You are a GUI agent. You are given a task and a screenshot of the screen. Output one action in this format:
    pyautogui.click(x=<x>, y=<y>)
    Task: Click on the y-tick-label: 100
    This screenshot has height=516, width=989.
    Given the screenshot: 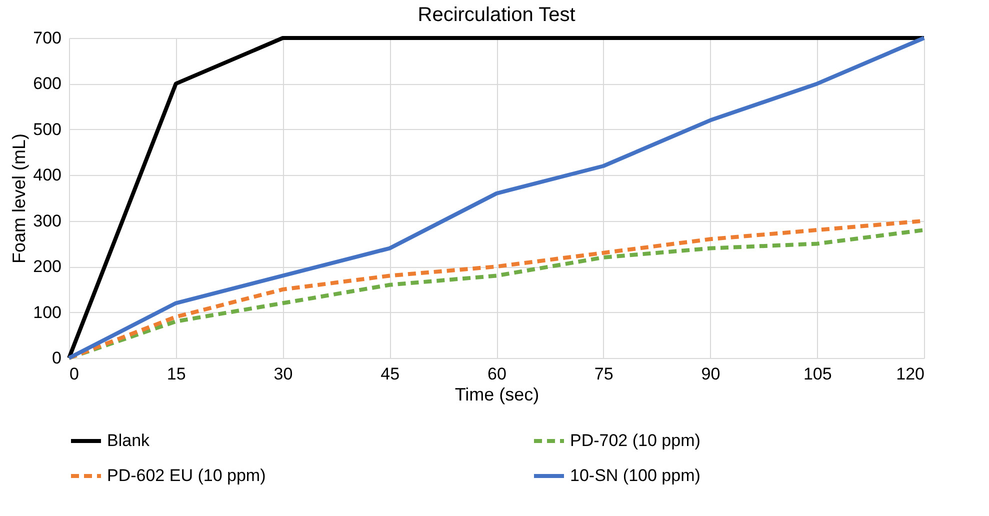 What is the action you would take?
    pyautogui.click(x=47, y=312)
    